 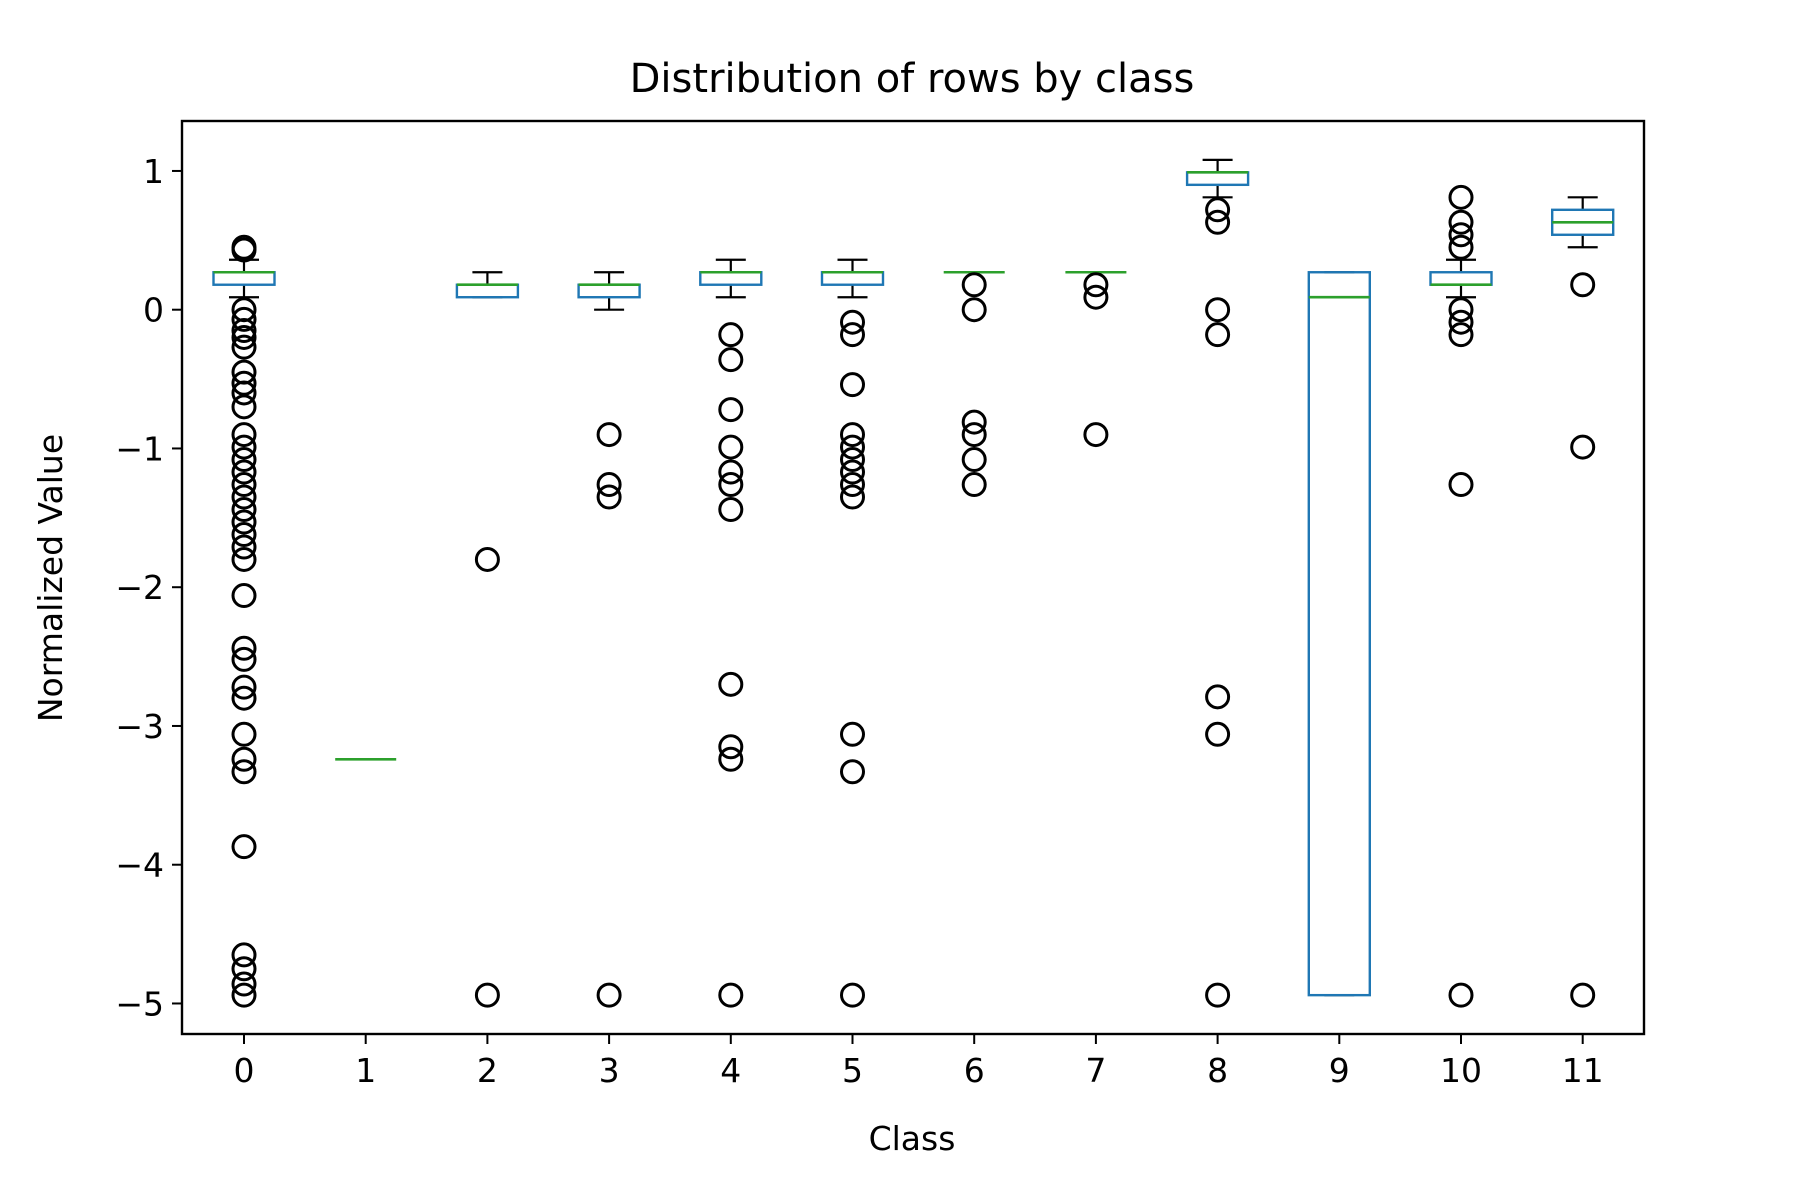 What do you see at coordinates (912, 1138) in the screenshot?
I see `x-axis-label: Class` at bounding box center [912, 1138].